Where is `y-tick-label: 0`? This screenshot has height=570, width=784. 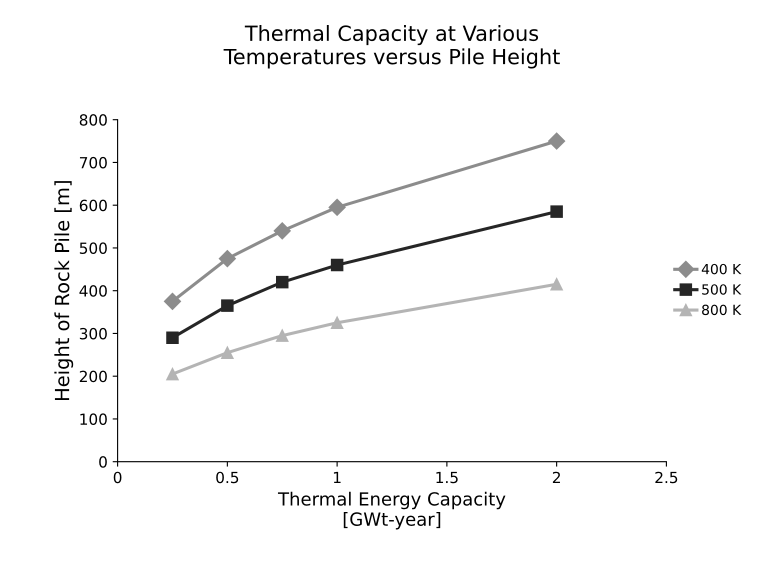
y-tick-label: 0 is located at coordinates (103, 462).